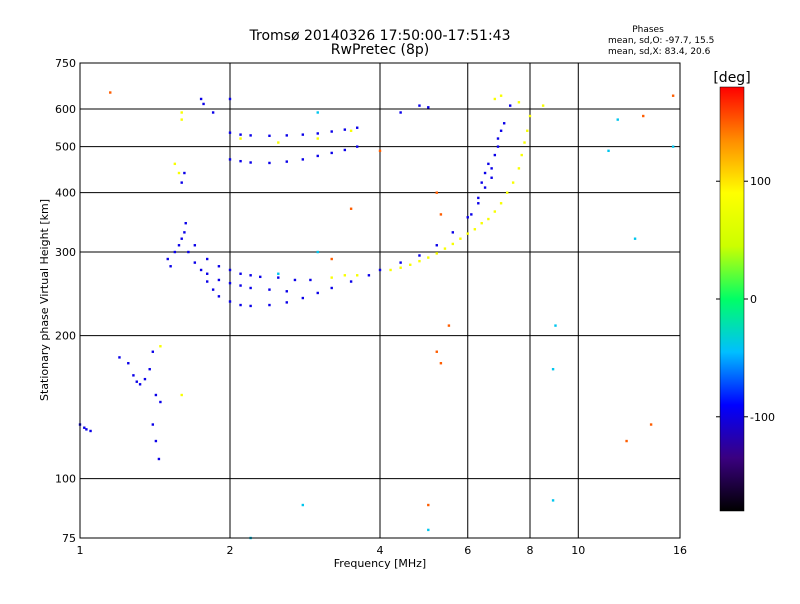 The width and height of the screenshot is (800, 604). What do you see at coordinates (760, 181) in the screenshot?
I see `colorbar-tick-label: 100` at bounding box center [760, 181].